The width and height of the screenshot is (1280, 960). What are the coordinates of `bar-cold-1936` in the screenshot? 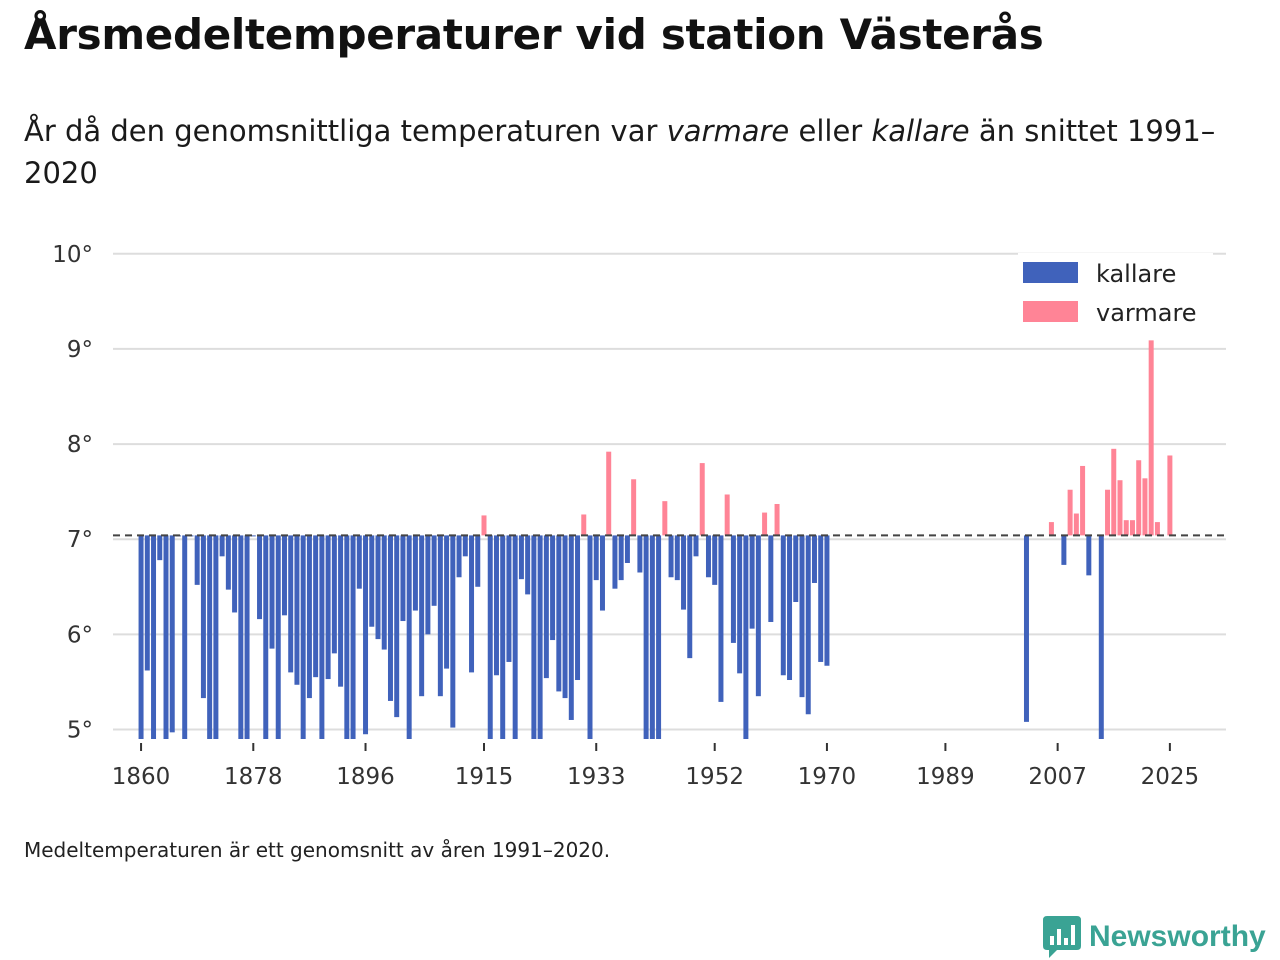 It's located at (615, 562).